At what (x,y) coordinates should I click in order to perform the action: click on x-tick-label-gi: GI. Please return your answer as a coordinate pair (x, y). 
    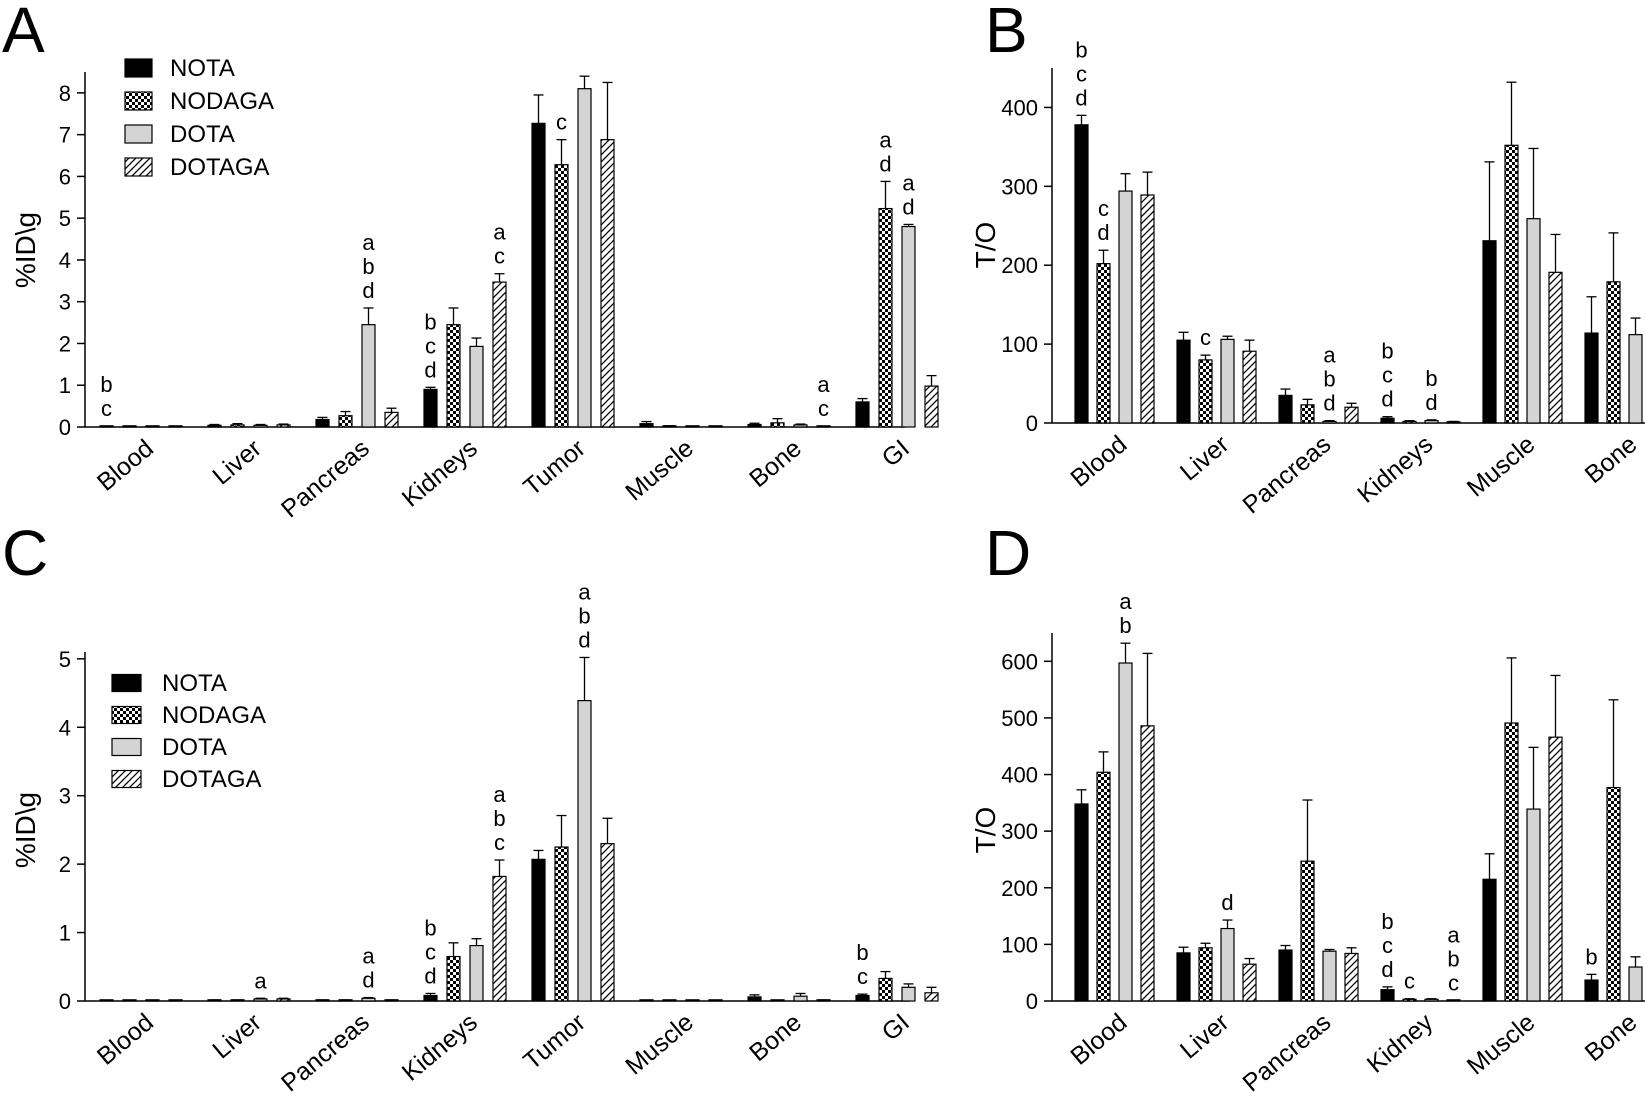
    Looking at the image, I should click on (896, 453).